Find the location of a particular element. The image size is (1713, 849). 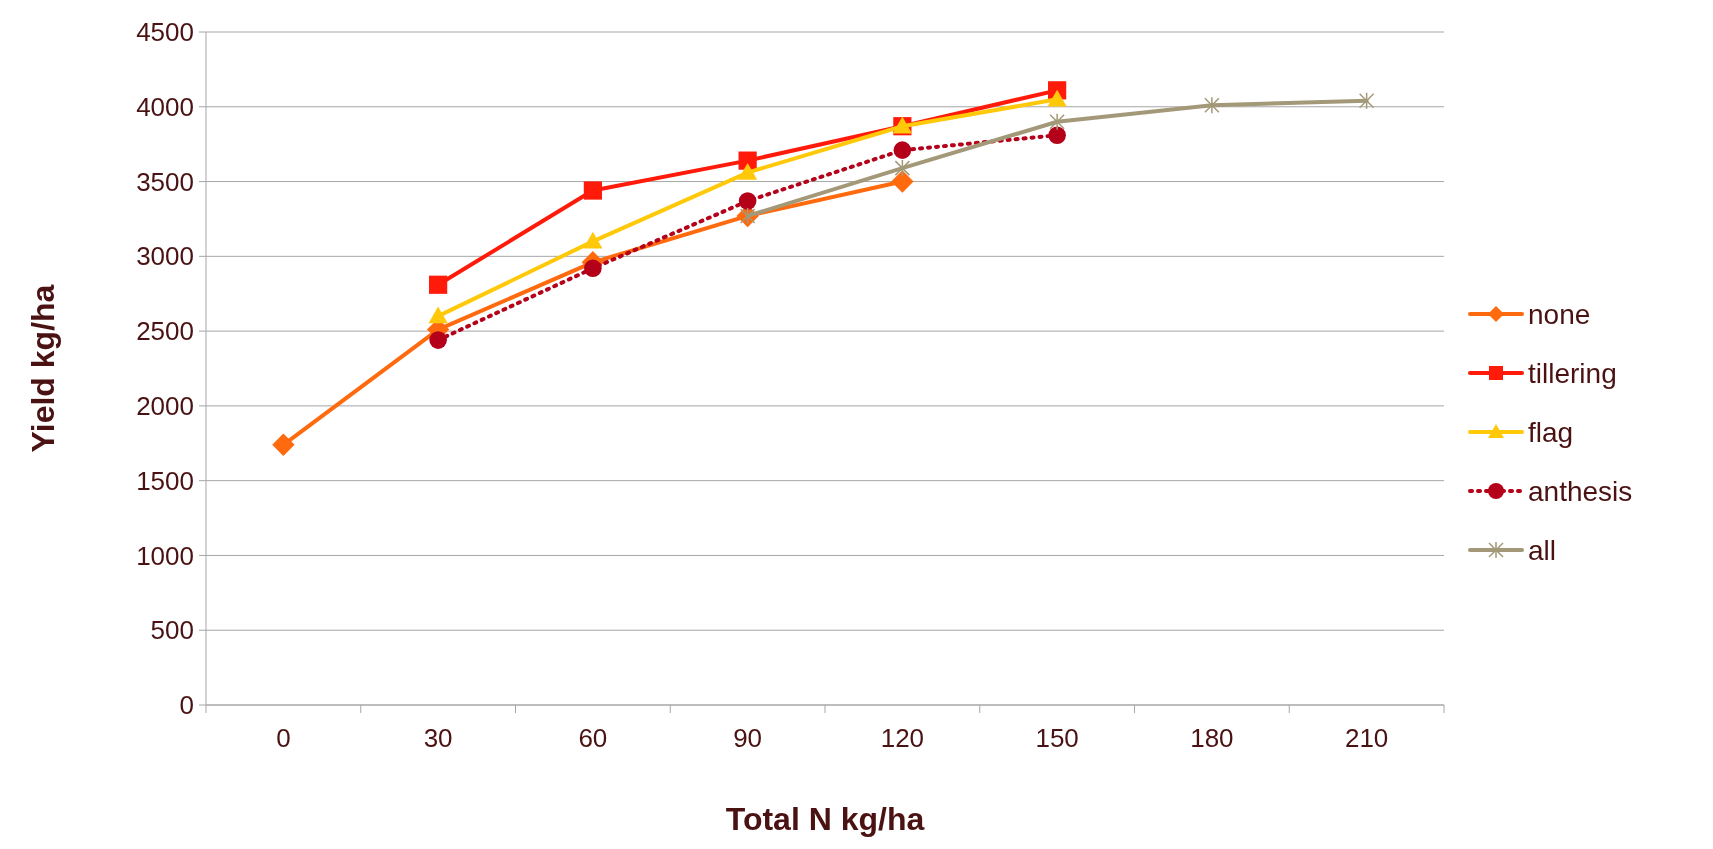

x-tick-label: 180 is located at coordinates (1212, 738).